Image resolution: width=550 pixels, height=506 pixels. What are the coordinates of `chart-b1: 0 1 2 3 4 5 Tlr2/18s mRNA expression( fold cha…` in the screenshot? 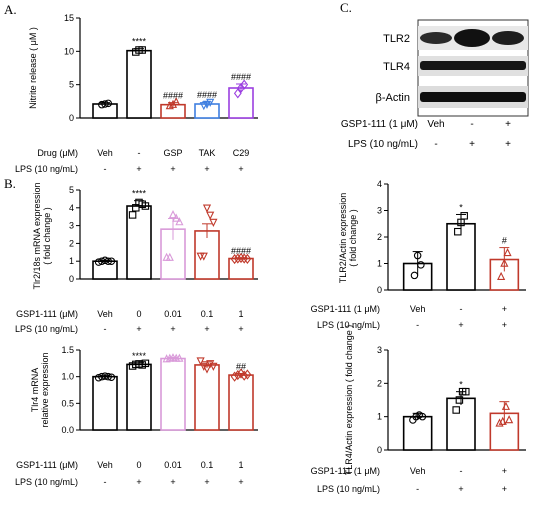 It's located at (136, 258).